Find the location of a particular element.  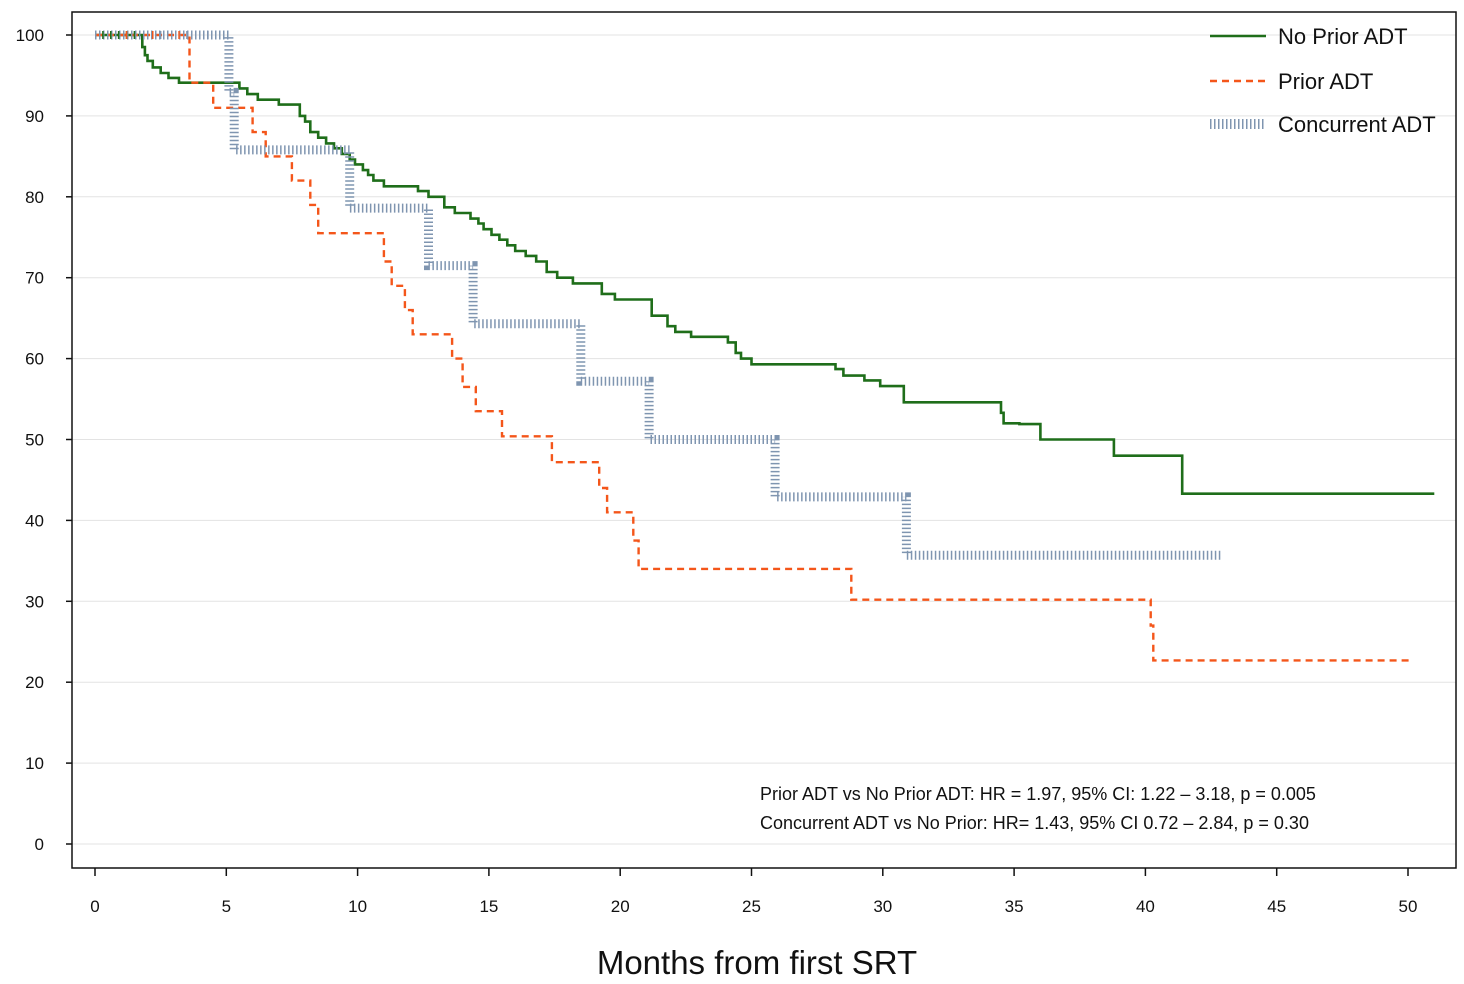

x-axis: 0 5 10 15 20 25 30 35 40 45 50 is located at coordinates (753, 892).